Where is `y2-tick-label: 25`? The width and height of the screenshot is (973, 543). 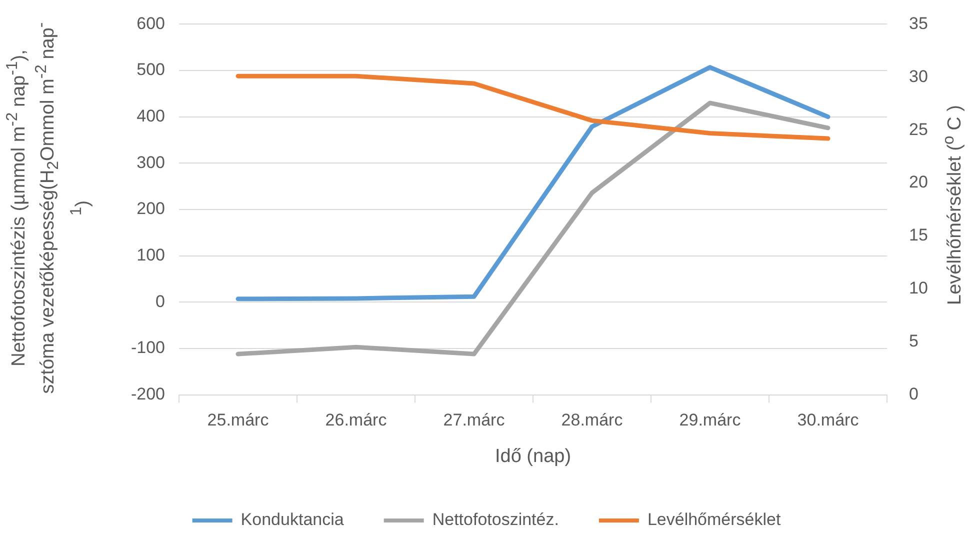
y2-tick-label: 25 is located at coordinates (918, 129).